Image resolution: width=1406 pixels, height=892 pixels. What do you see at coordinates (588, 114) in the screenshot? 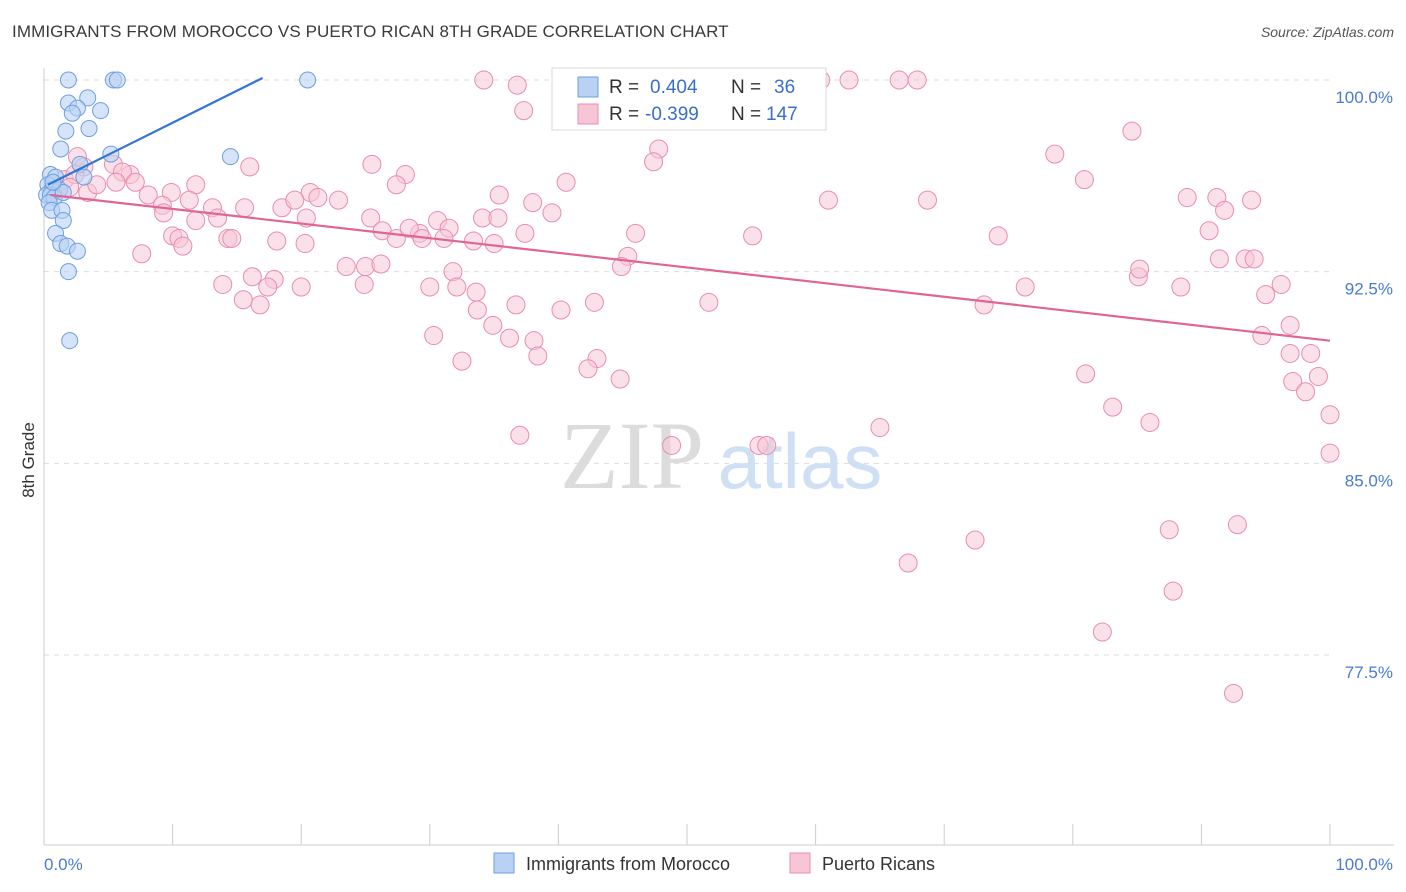
I see `legend-swatch-pink` at bounding box center [588, 114].